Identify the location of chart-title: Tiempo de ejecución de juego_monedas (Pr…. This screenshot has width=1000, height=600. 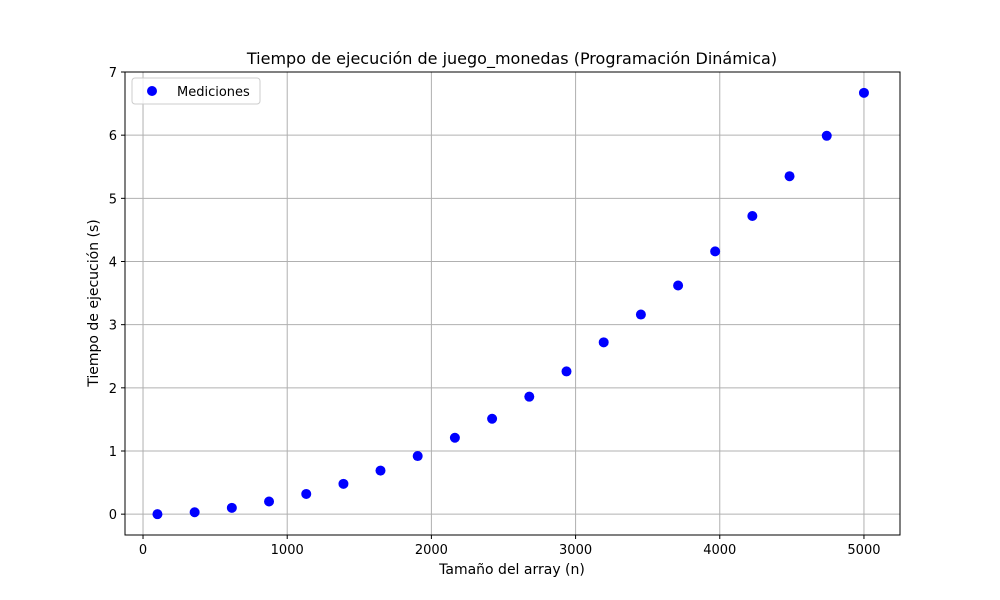
(511, 59).